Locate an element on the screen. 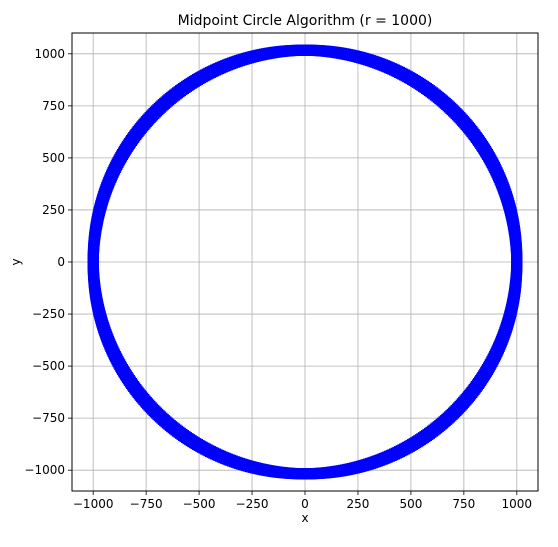 Image resolution: width=558 pixels, height=547 pixels. y-axis-ticks: −1000 −750 −500 −250 0 250 500 750 1000 is located at coordinates (48, 262).